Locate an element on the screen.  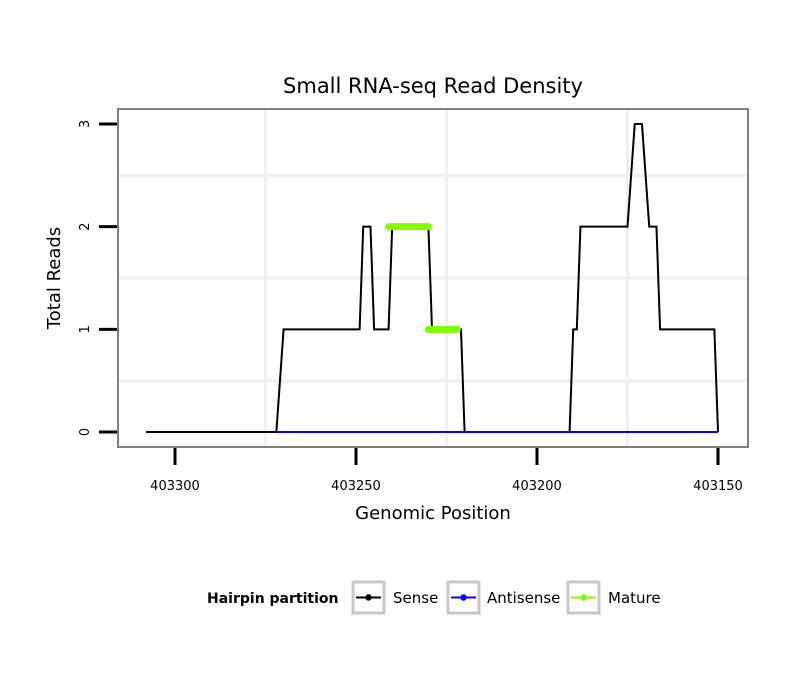
x-axis: 403300 403250 403200 403150 is located at coordinates (446, 471).